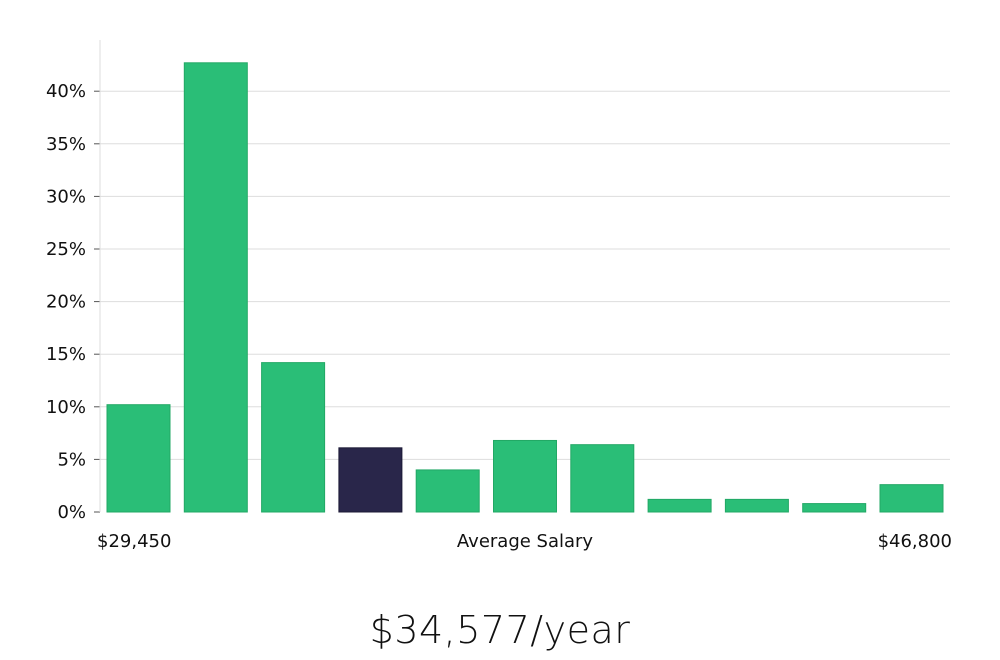 This screenshot has height=660, width=1000. Describe the element at coordinates (66, 144) in the screenshot. I see `y-tick-label: 35%` at that location.